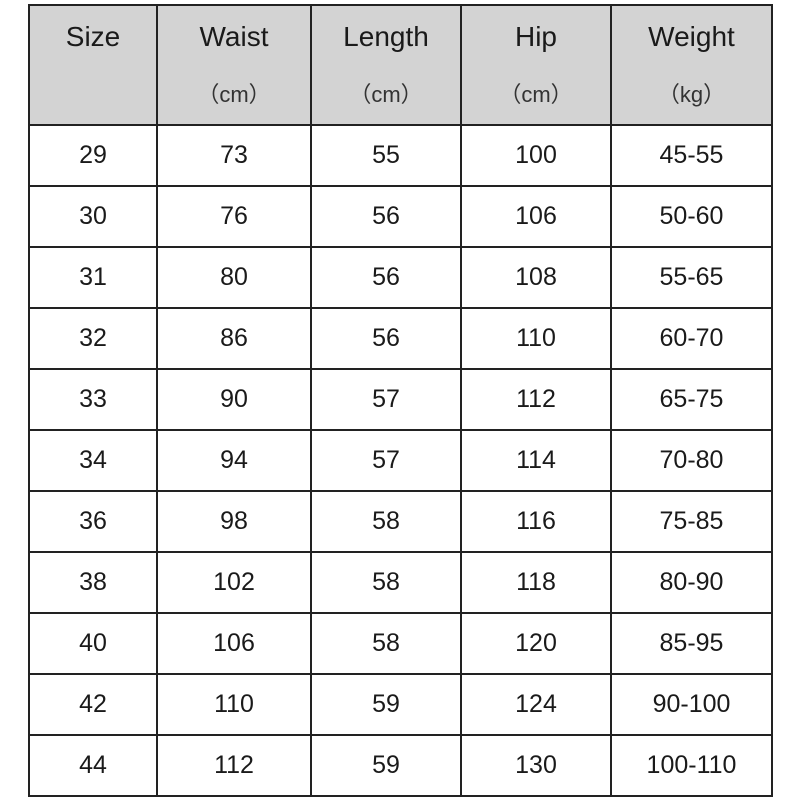 Image resolution: width=800 pixels, height=800 pixels. I want to click on table-cell: 55, so click(386, 155).